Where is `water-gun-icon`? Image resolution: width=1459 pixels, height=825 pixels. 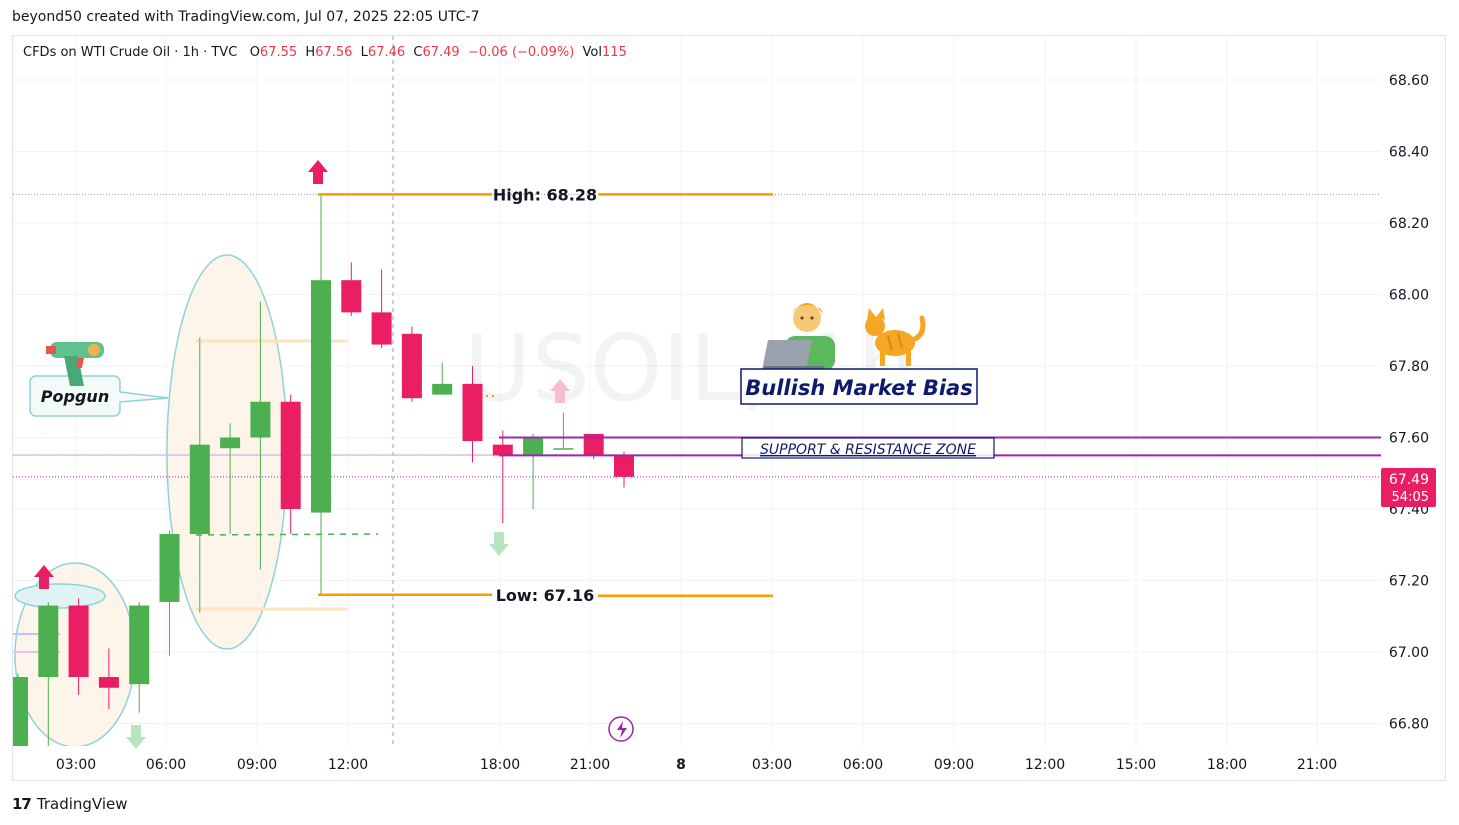 water-gun-icon is located at coordinates (75, 364).